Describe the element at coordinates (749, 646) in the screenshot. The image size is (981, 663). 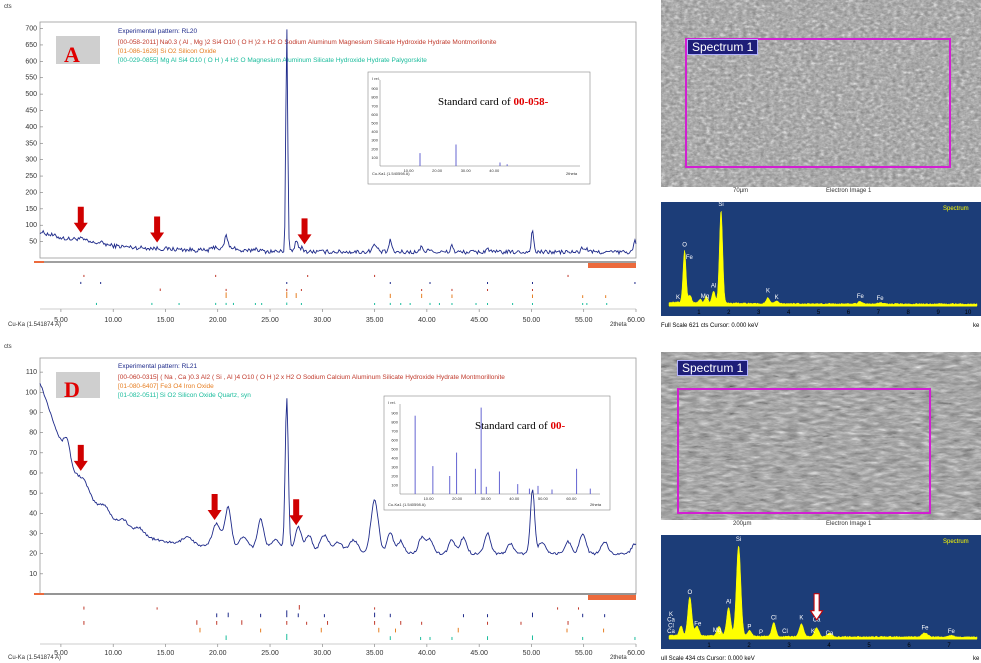
I see `energy-tick-label: 2` at that location.